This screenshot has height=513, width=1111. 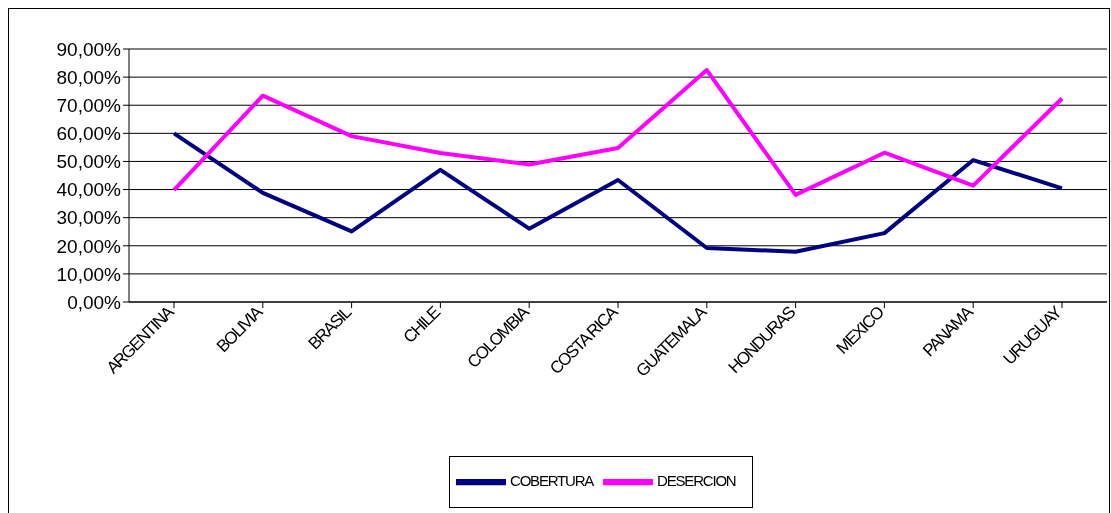 What do you see at coordinates (89, 105) in the screenshot?
I see `y-tick-label: 70,00%` at bounding box center [89, 105].